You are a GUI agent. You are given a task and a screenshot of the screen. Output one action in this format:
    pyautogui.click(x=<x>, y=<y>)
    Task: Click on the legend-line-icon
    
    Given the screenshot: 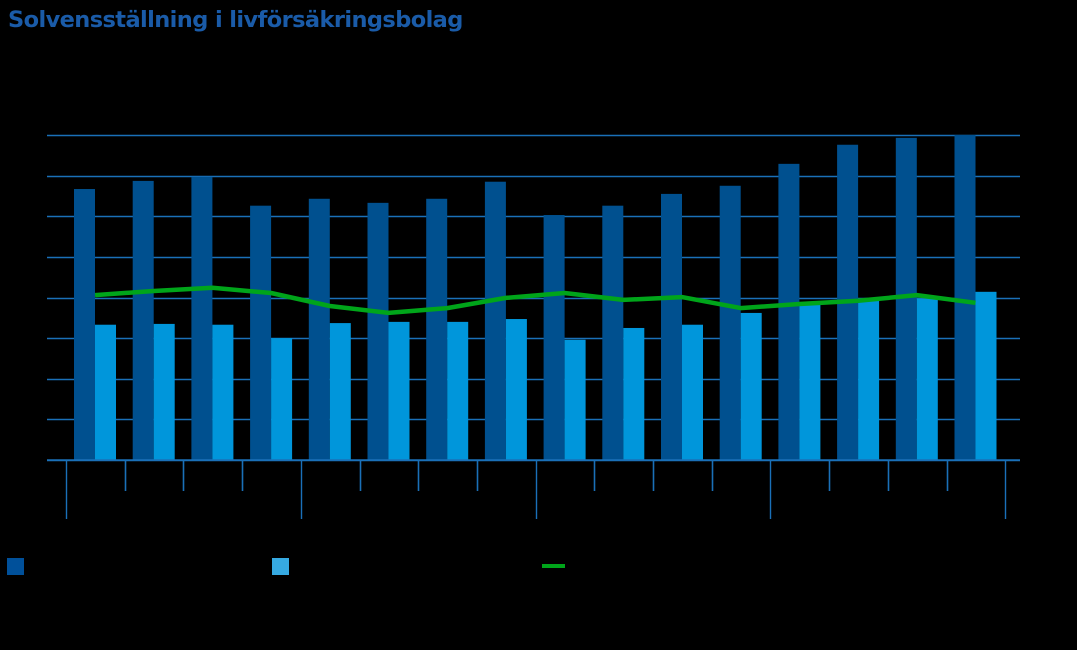 What is the action you would take?
    pyautogui.click(x=553, y=566)
    